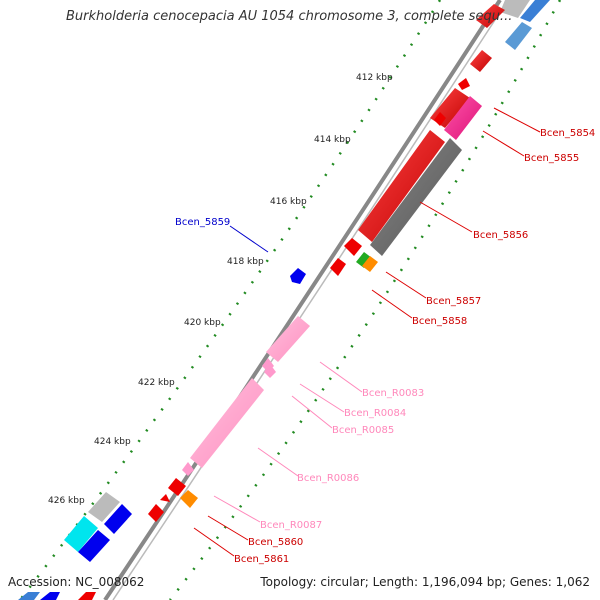  What do you see at coordinates (202, 222) in the screenshot?
I see `label-bcen-5859: Bcen_5859` at bounding box center [202, 222].